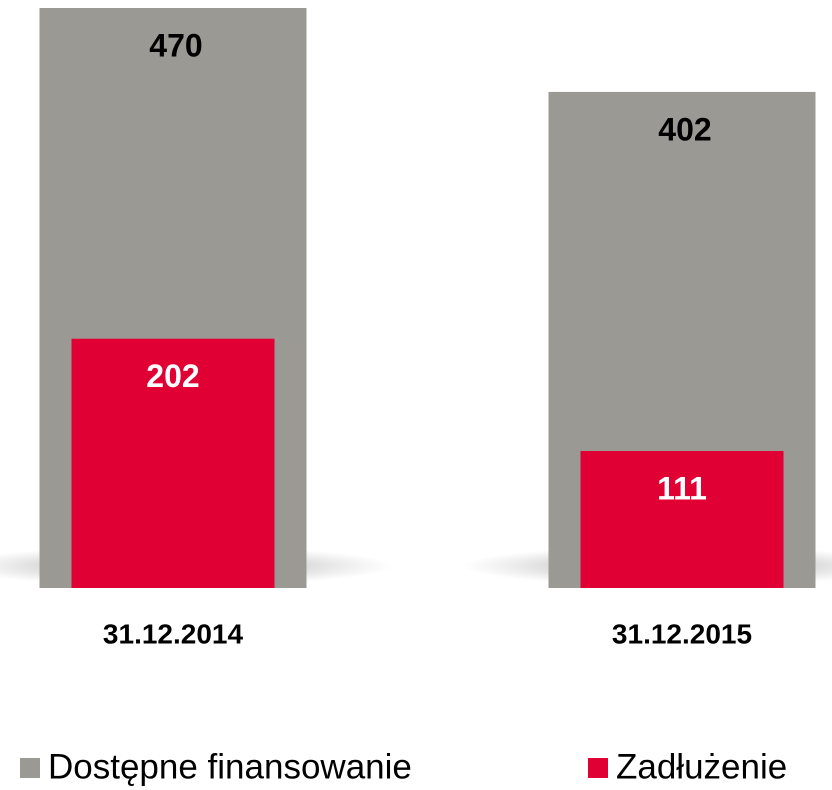 The image size is (832, 790). I want to click on legend-label: Dostępne finansowanie, so click(230, 766).